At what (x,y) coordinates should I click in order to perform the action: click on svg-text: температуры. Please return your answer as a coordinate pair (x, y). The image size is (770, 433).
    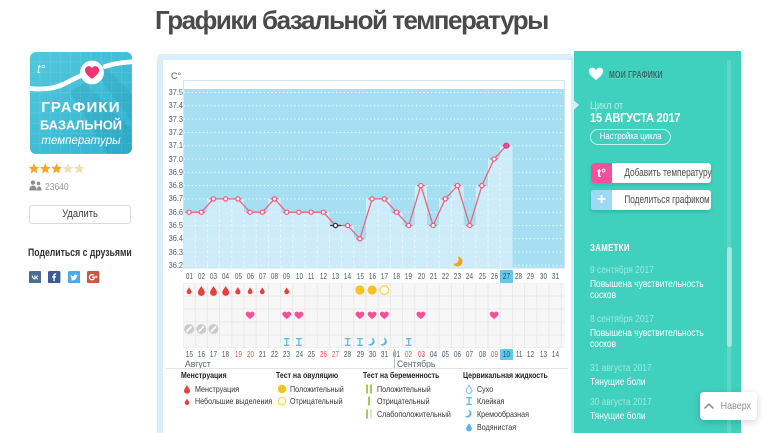
    Looking at the image, I should click on (81, 141).